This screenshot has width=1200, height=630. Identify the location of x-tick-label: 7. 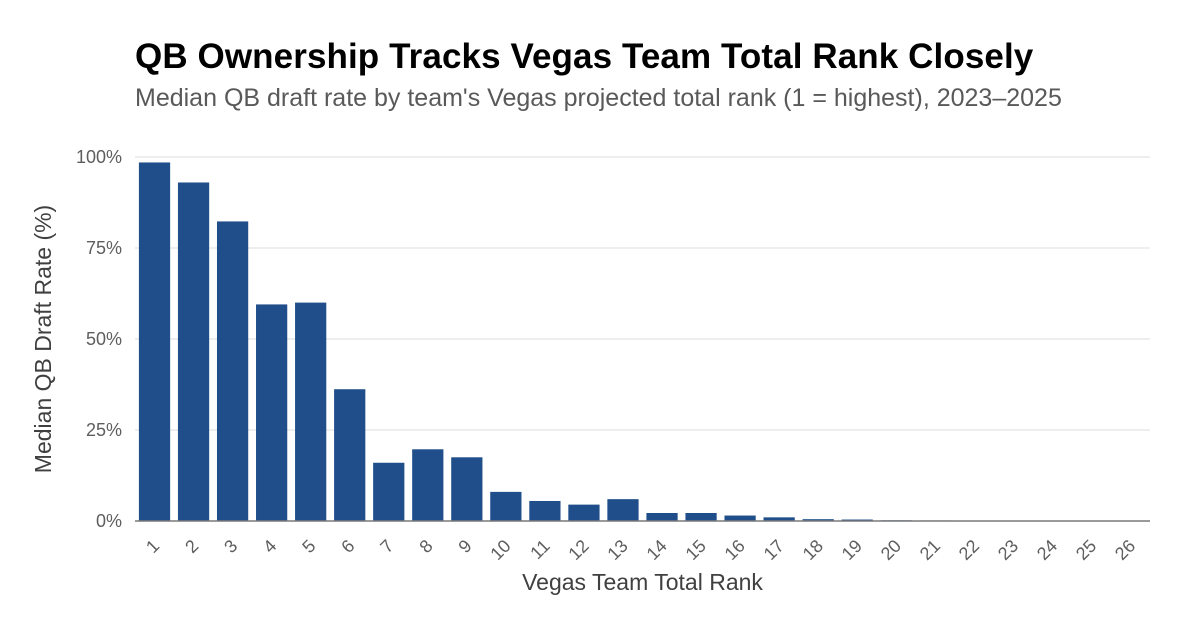
(386, 546).